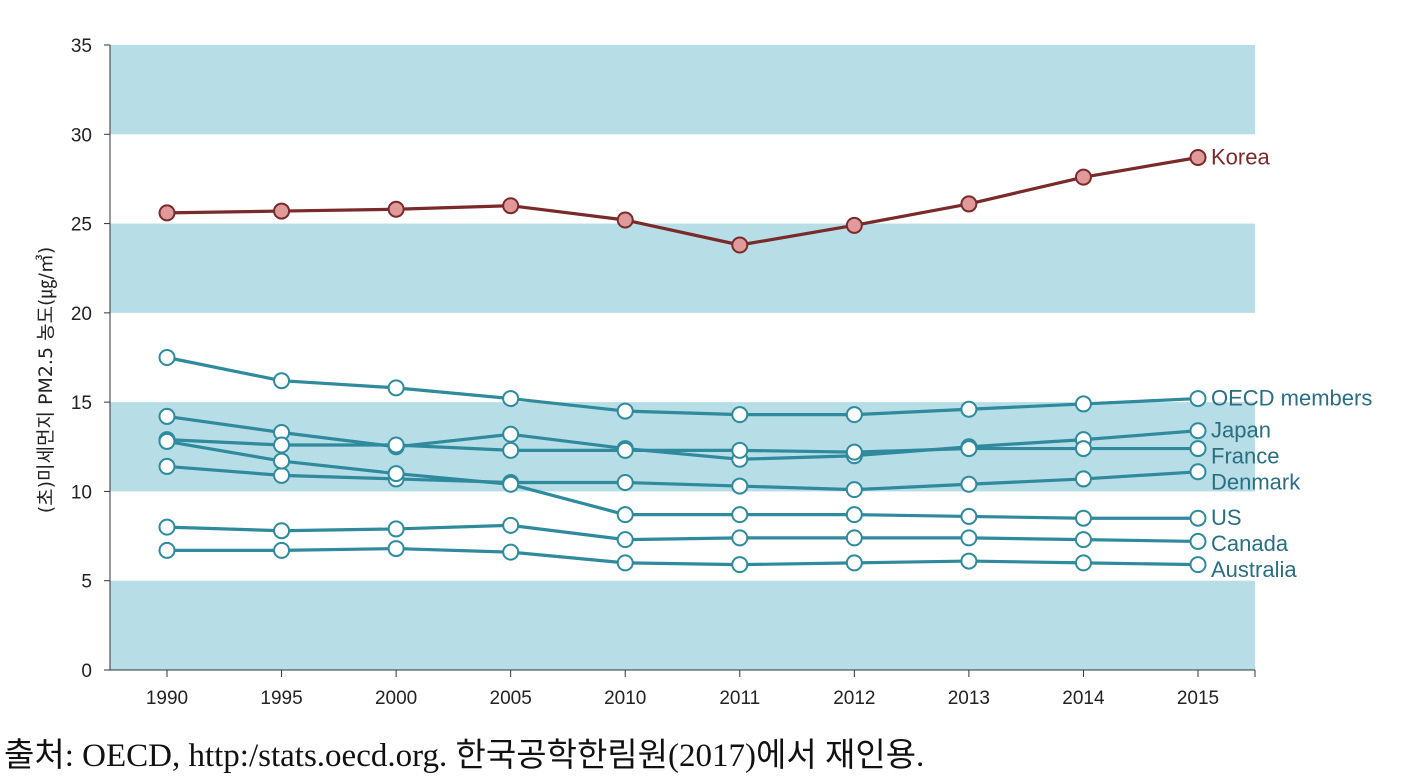  I want to click on x-tick-label: 2010, so click(625, 698).